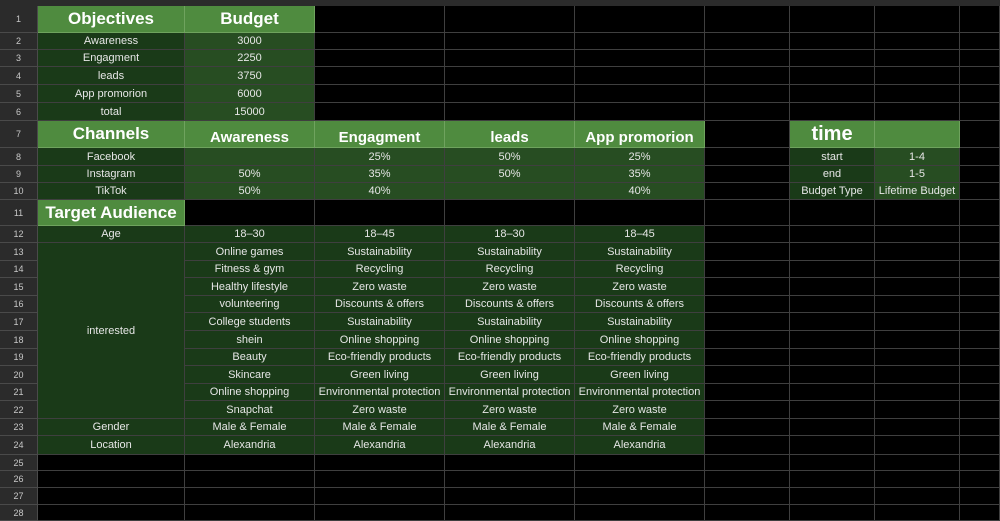 This screenshot has width=1000, height=521. Describe the element at coordinates (19, 174) in the screenshot. I see `row-header-9: 9` at that location.